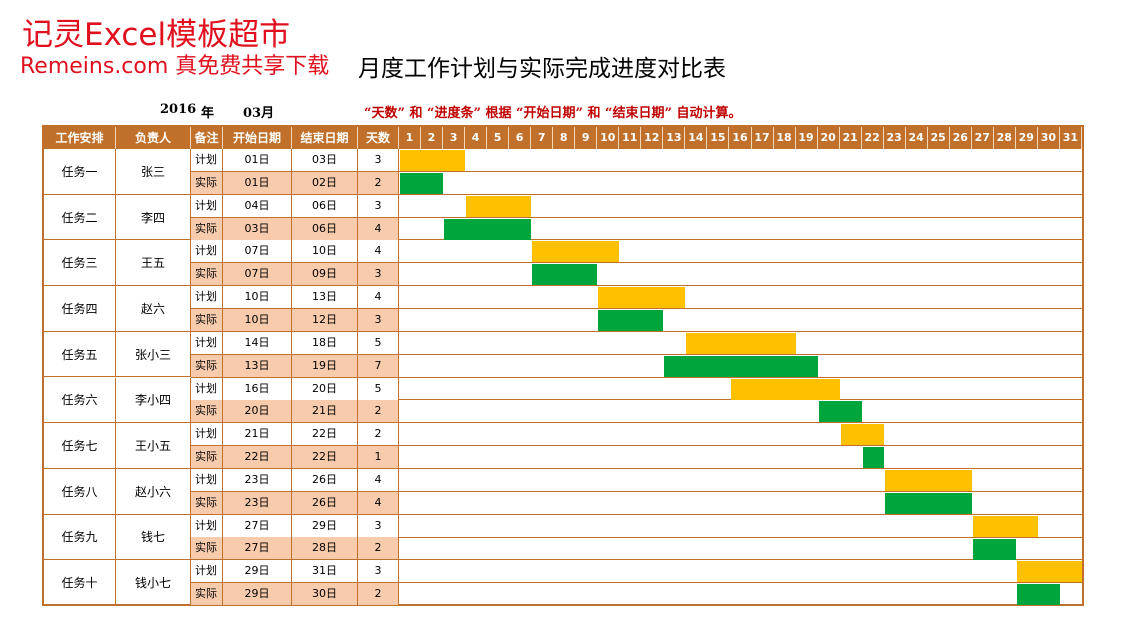 The width and height of the screenshot is (1124, 644). I want to click on actual-end-date: 09日, so click(325, 275).